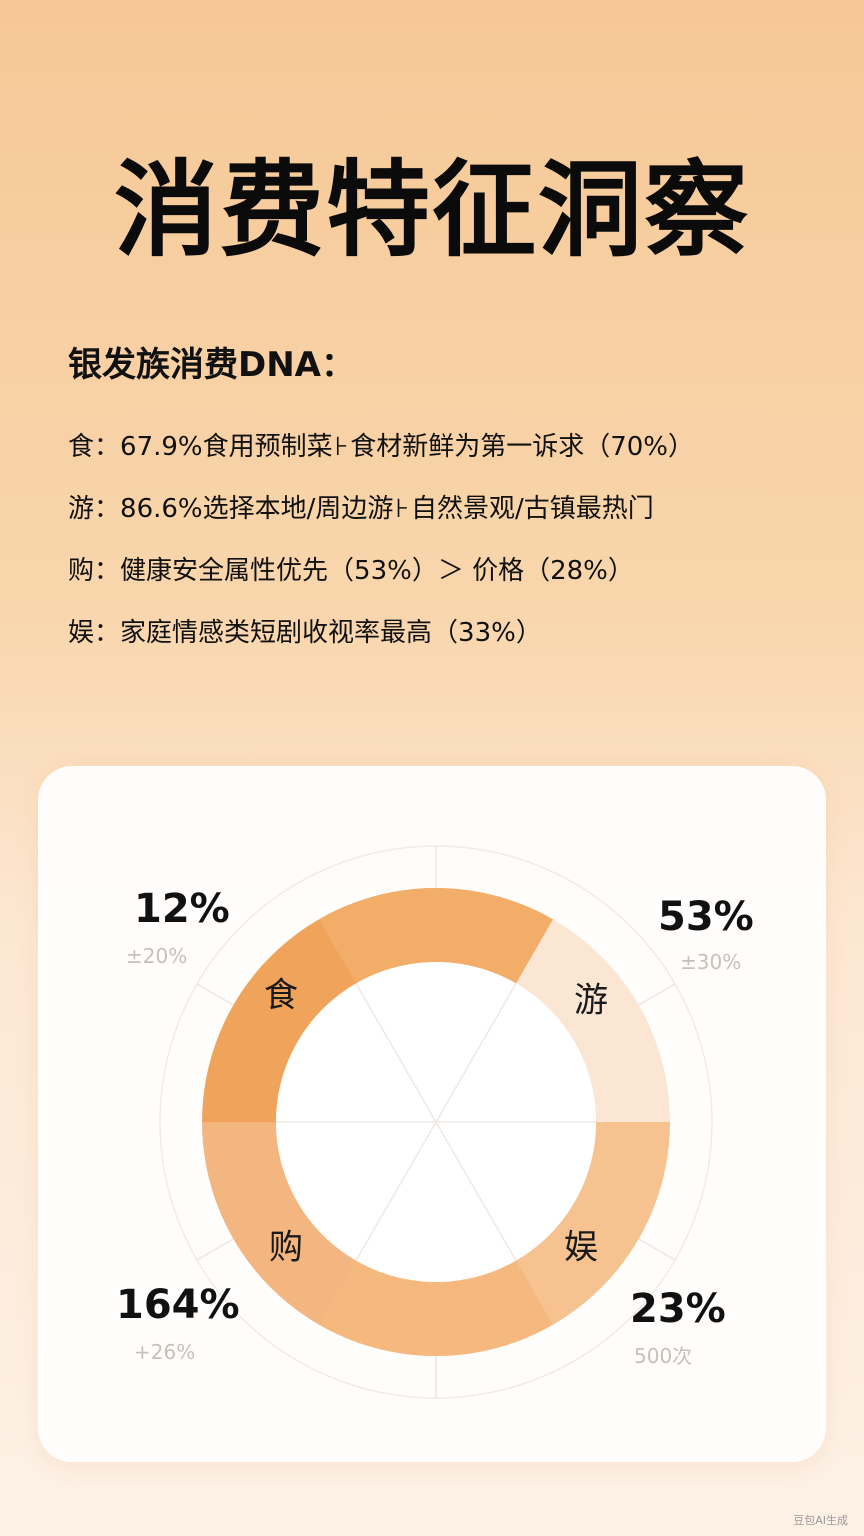 The image size is (864, 1536). Describe the element at coordinates (226, 447) in the screenshot. I see `fact-text: 67.9%食用预制菜` at that location.